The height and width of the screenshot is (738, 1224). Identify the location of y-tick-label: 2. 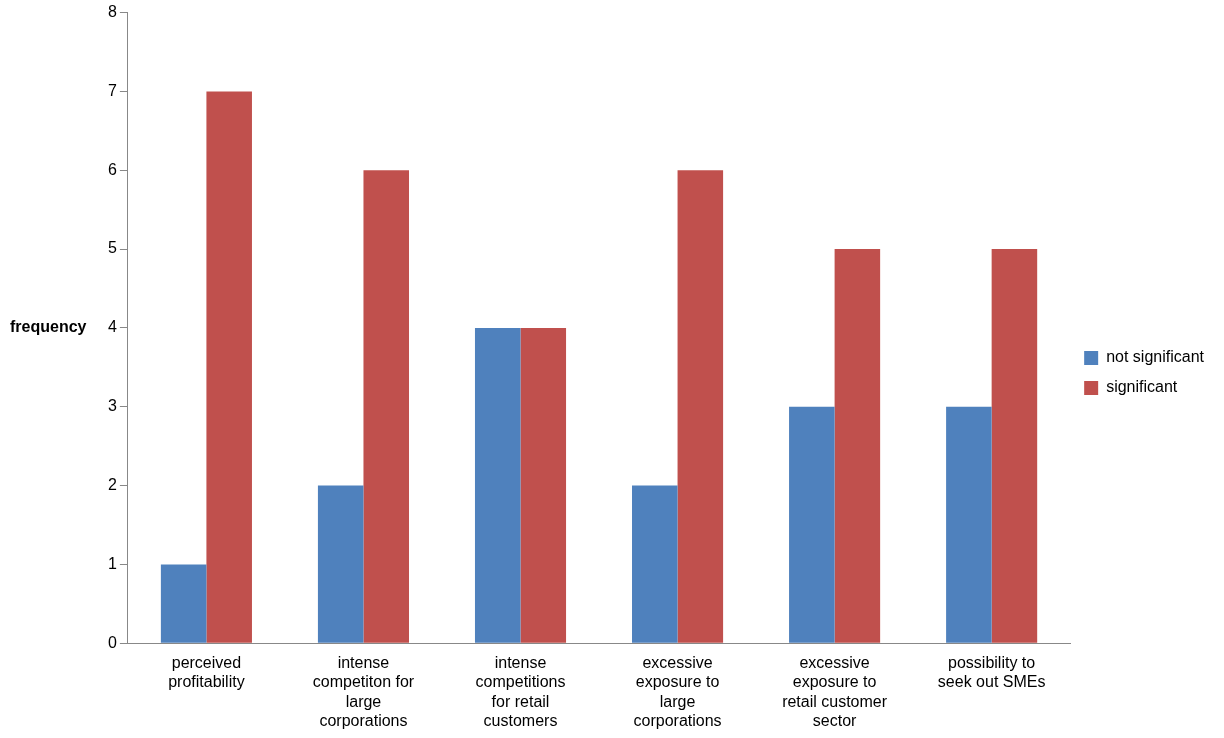
(112, 484).